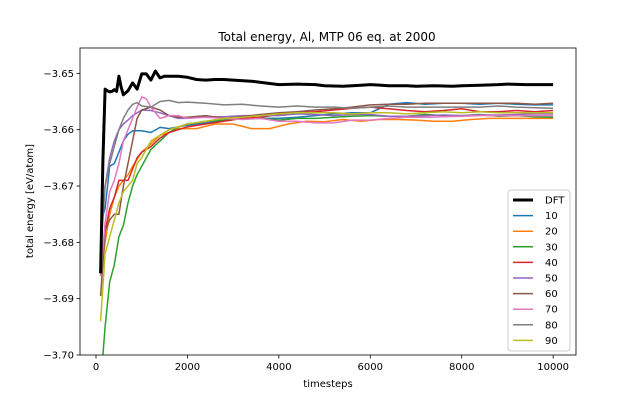 Image resolution: width=640 pixels, height=400 pixels. Describe the element at coordinates (61, 215) in the screenshot. I see `y-axis: −3.70 −3.69 −3.68 −3.67 −3.66 −3.65` at that location.